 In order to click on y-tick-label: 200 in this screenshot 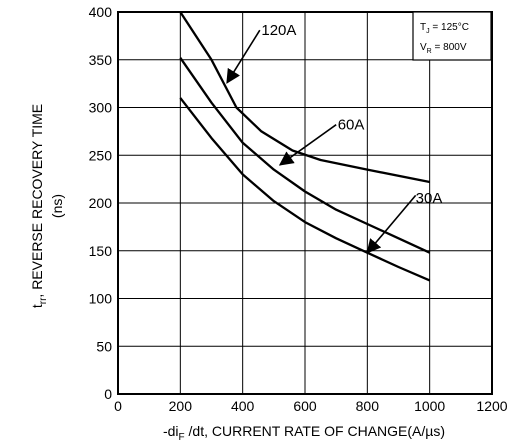, I will do `click(101, 203)`.